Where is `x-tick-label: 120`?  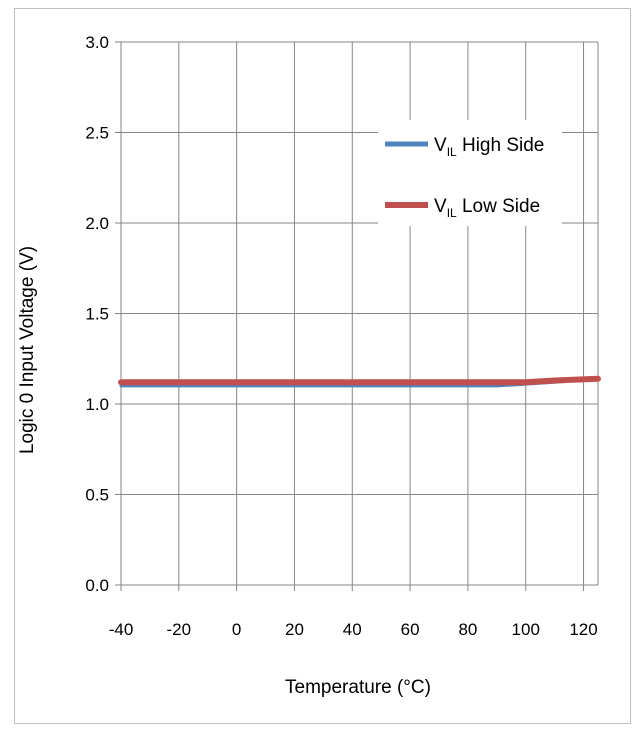 x-tick-label: 120 is located at coordinates (583, 629).